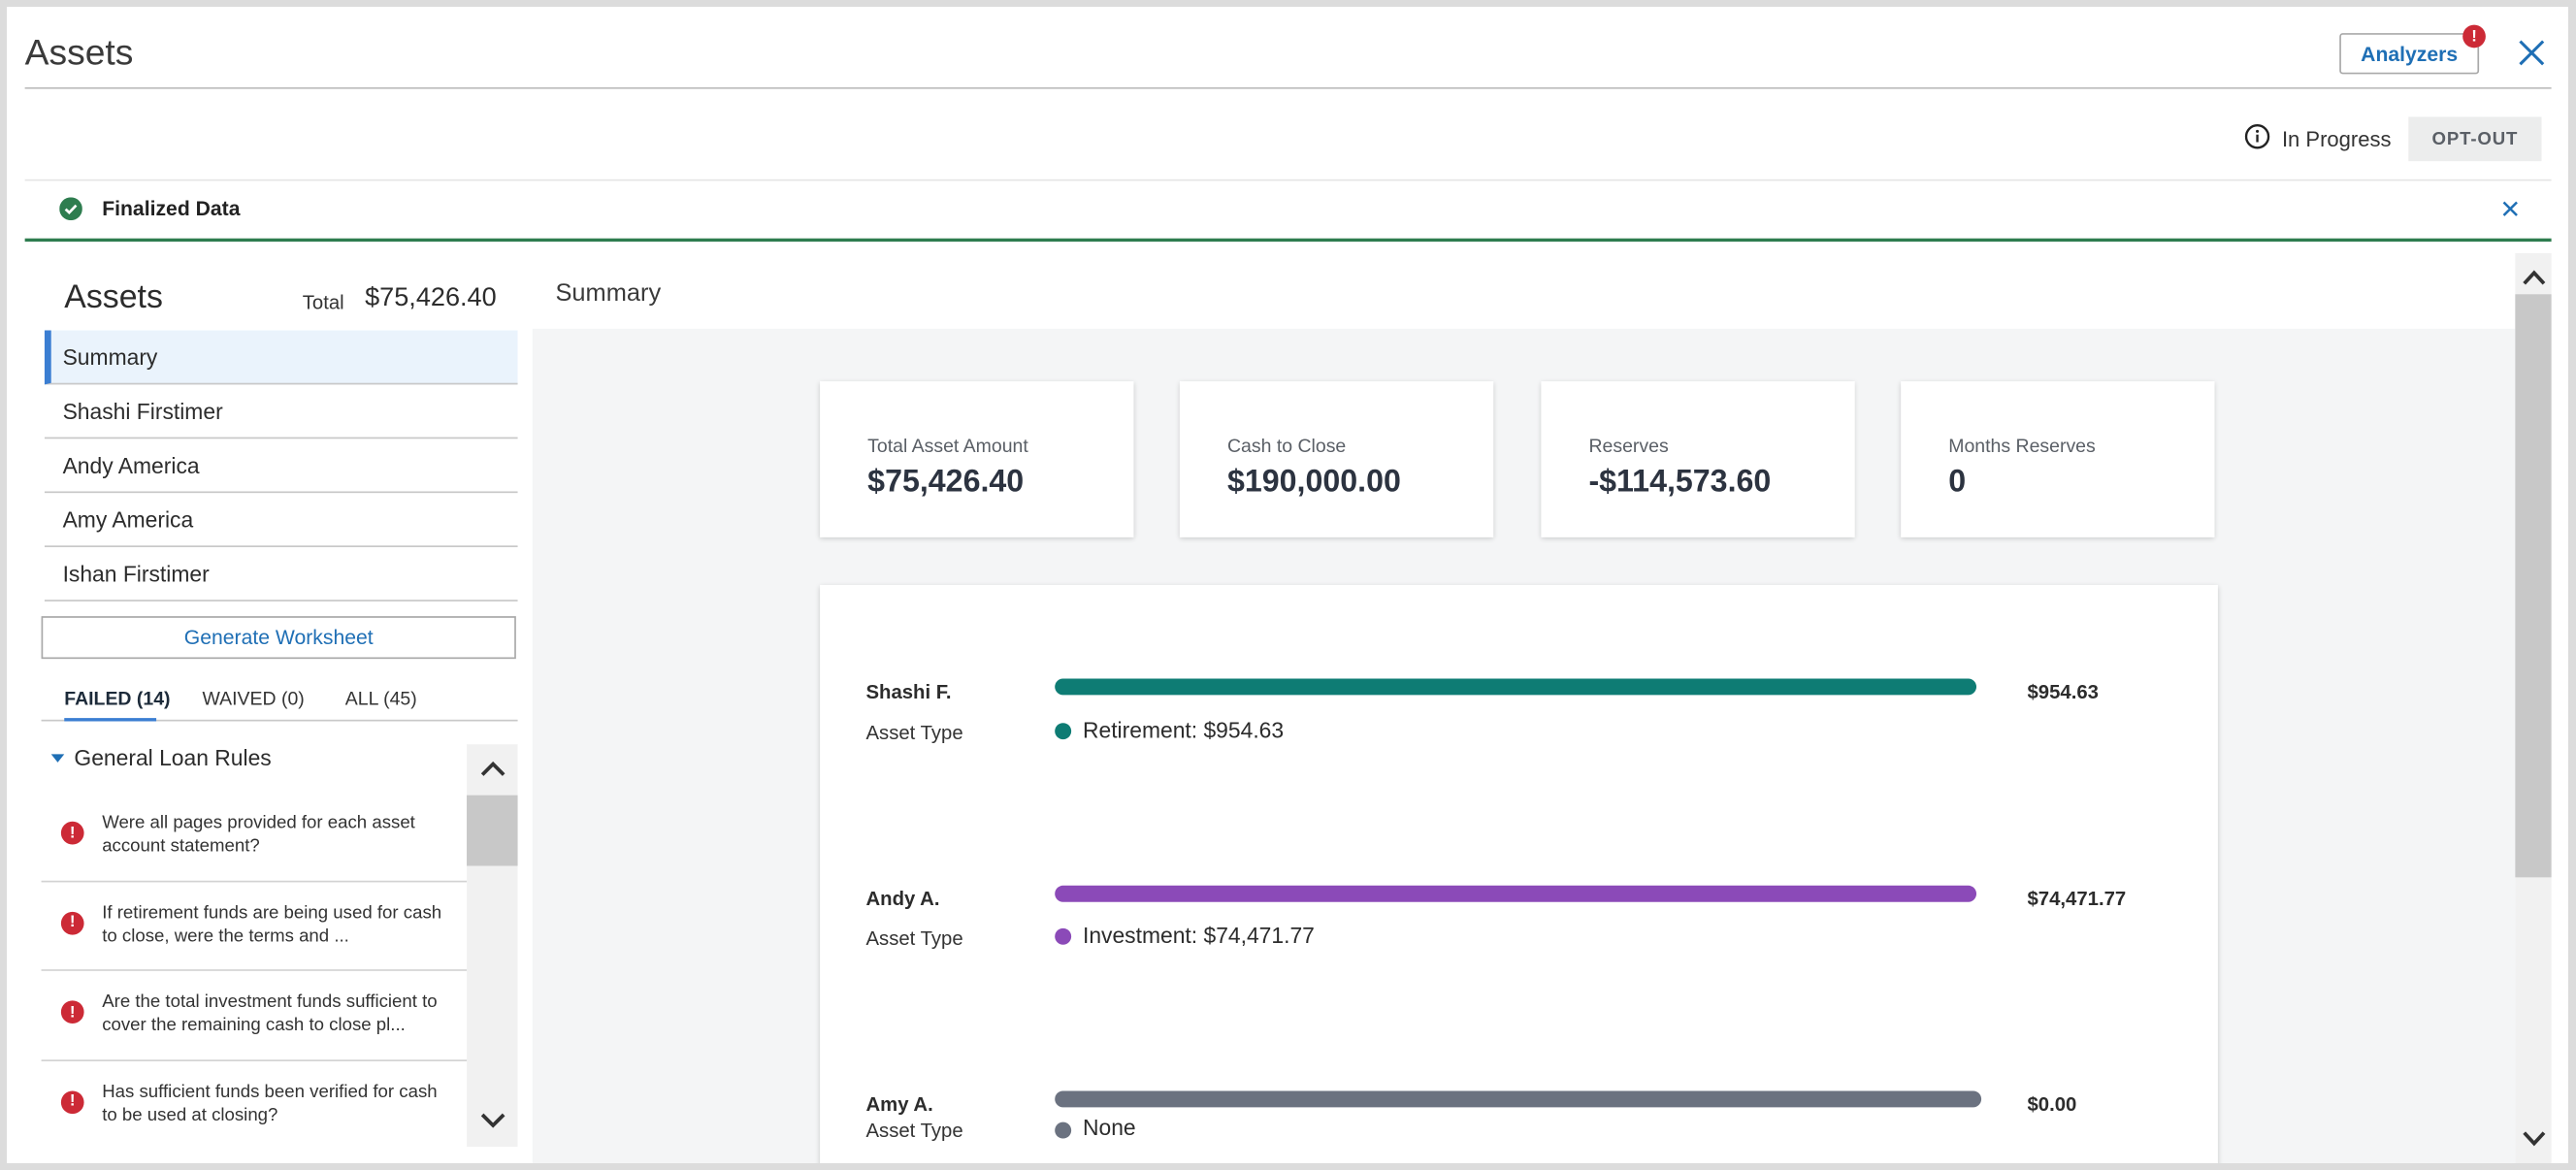 The height and width of the screenshot is (1170, 2576). I want to click on total-value: $75,426.40, so click(431, 298).